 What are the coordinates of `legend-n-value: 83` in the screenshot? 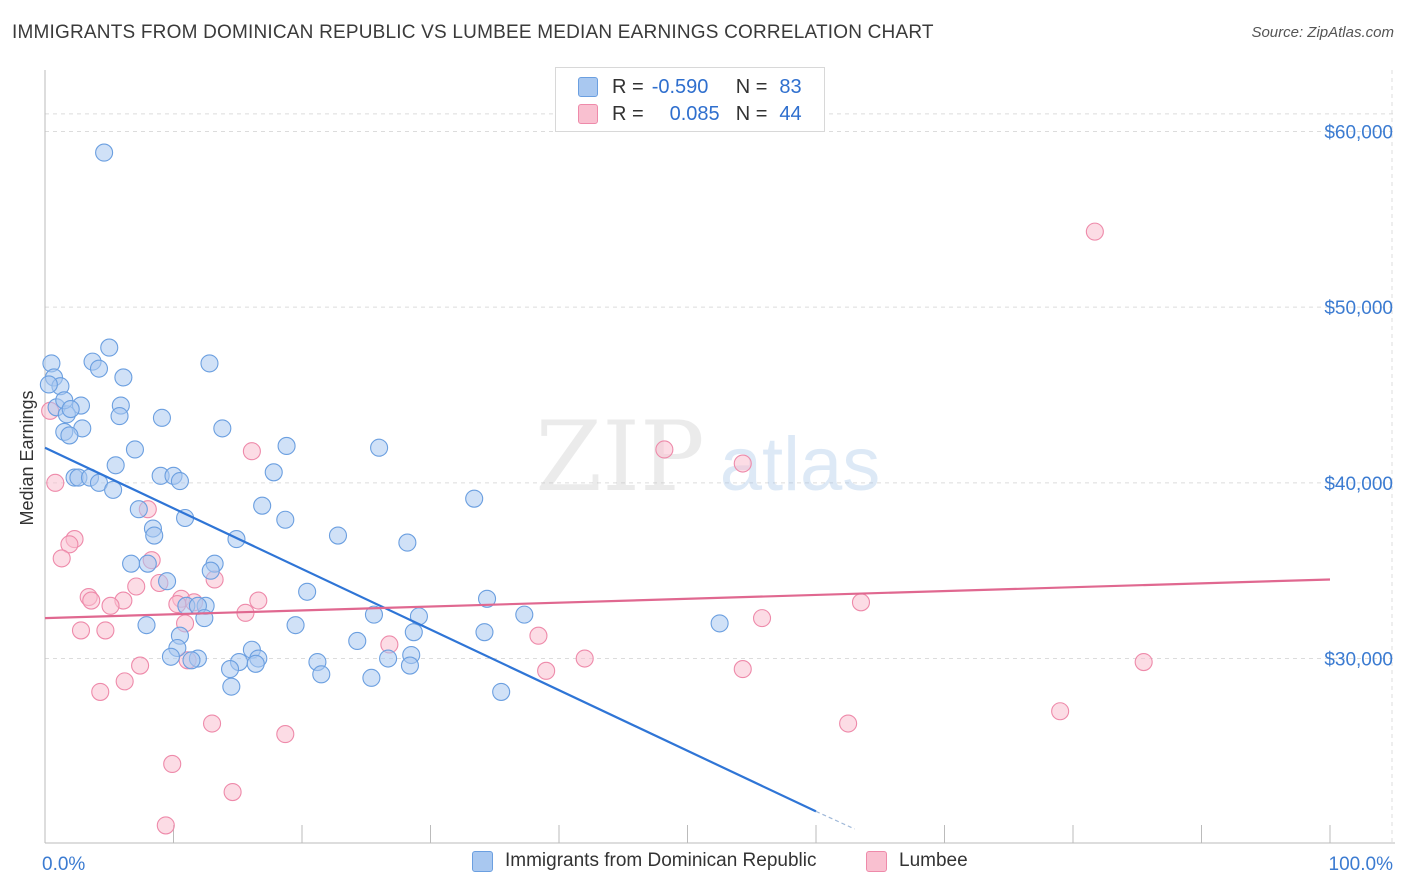 It's located at (790, 86).